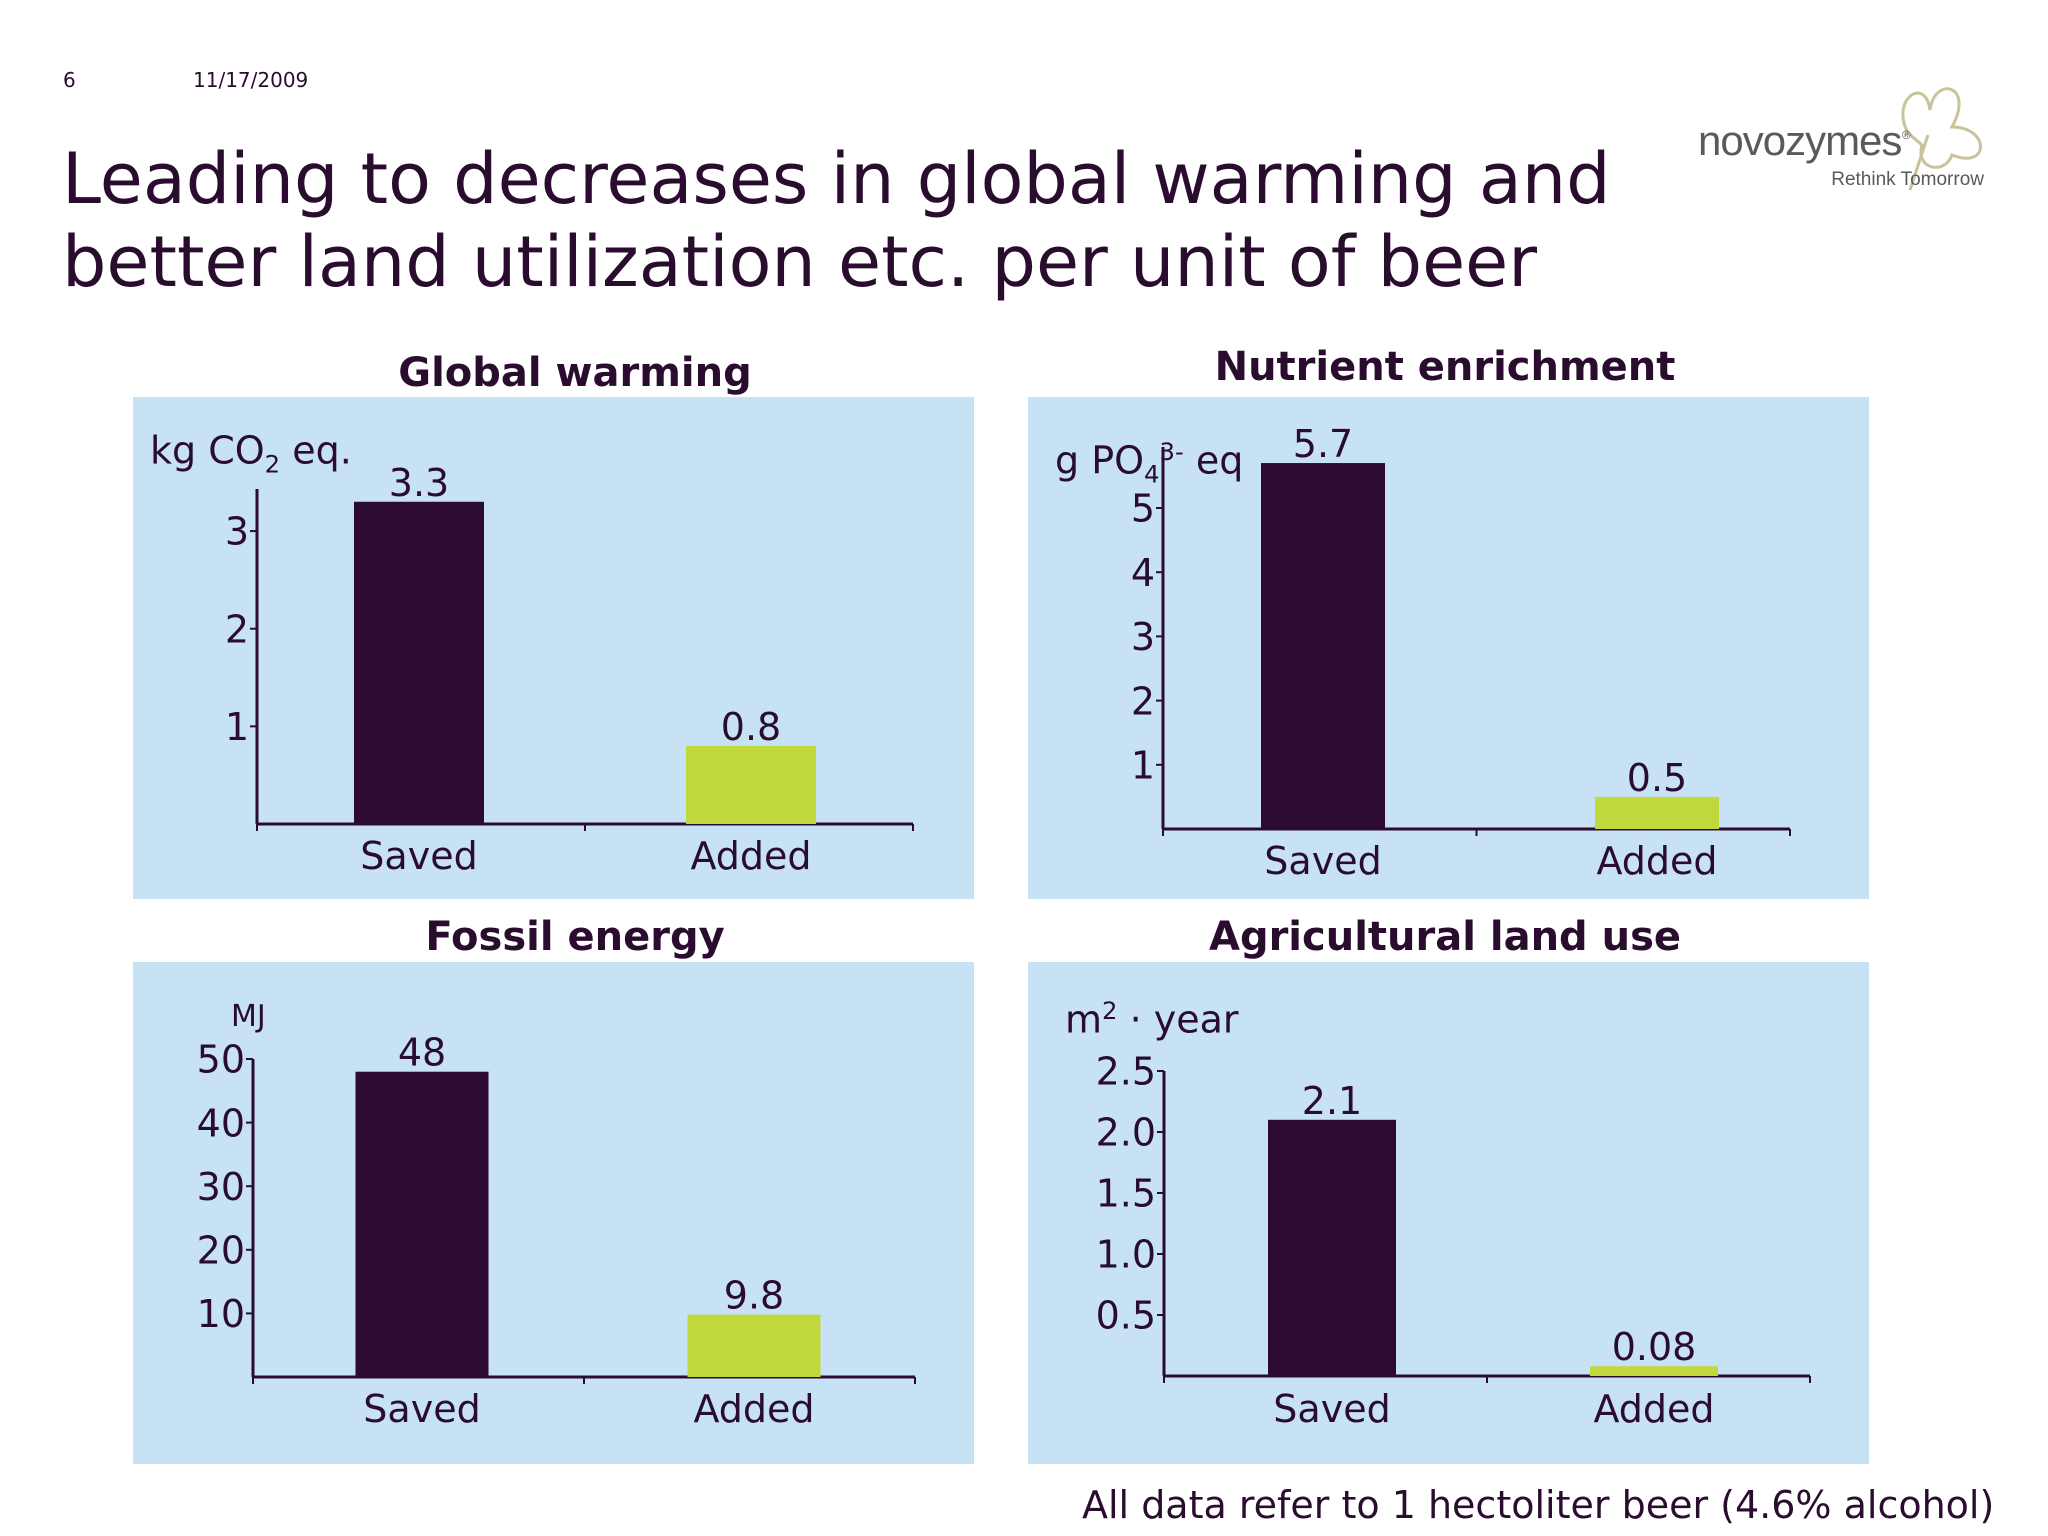  I want to click on y-tick-label: 40, so click(221, 1123).